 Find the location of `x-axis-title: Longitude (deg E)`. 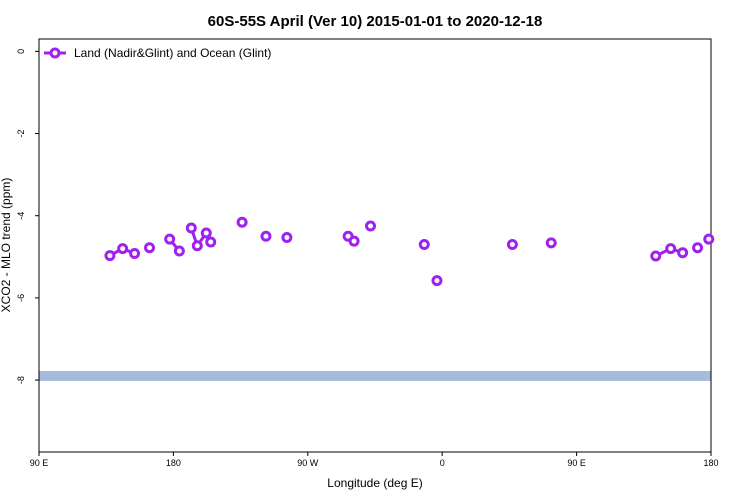

x-axis-title: Longitude (deg E) is located at coordinates (374, 483).